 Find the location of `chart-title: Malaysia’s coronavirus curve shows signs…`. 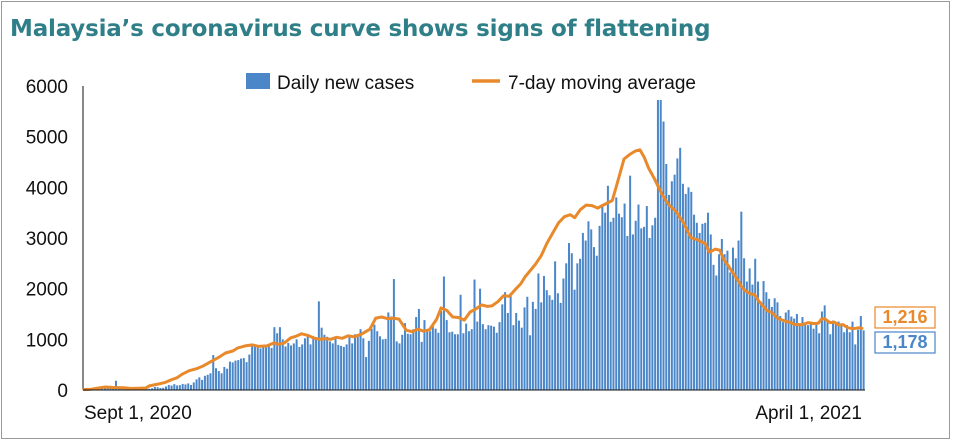

chart-title: Malaysia’s coronavirus curve shows signs… is located at coordinates (360, 29).